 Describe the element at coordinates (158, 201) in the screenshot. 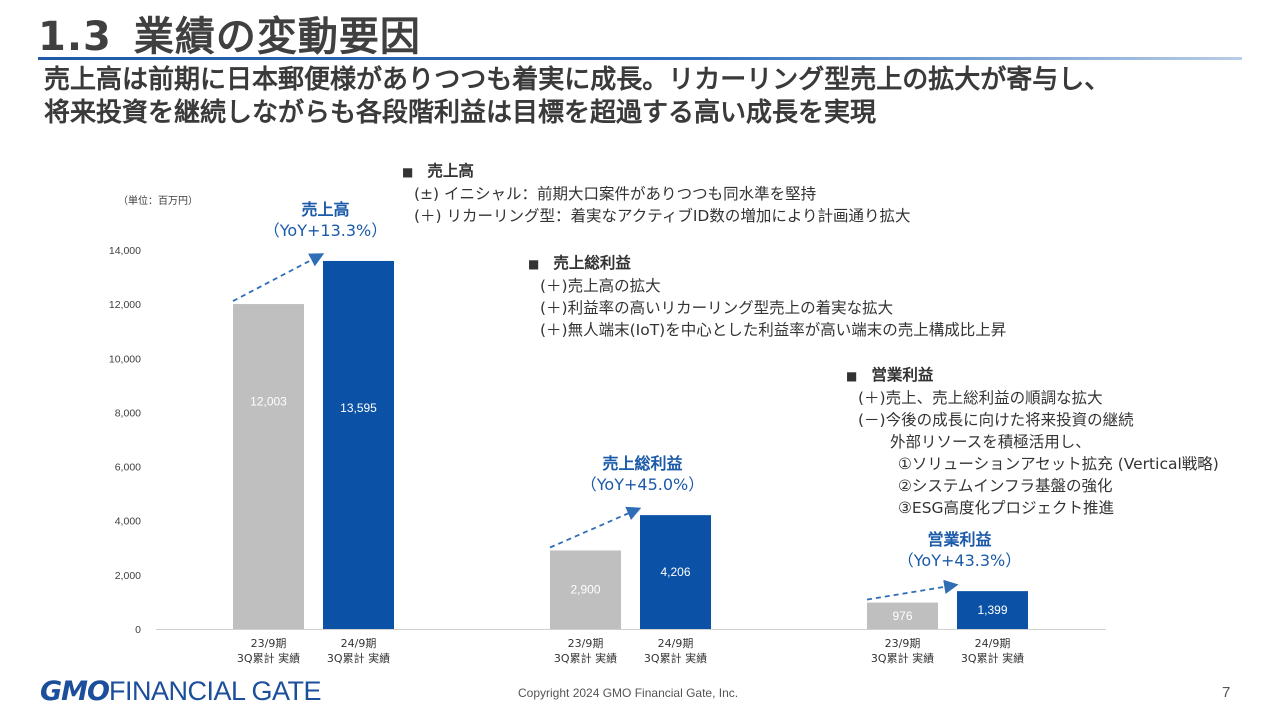

I see `unit-label: （単位：百万円）` at that location.